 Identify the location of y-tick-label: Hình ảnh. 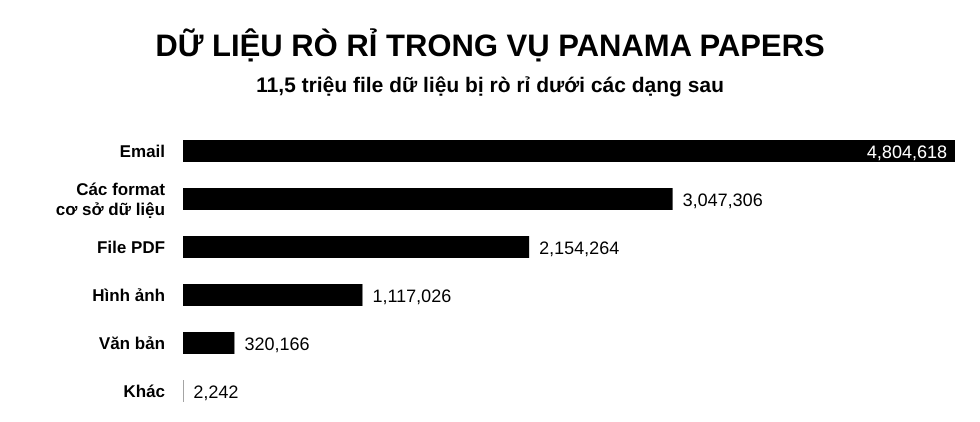
(128, 295).